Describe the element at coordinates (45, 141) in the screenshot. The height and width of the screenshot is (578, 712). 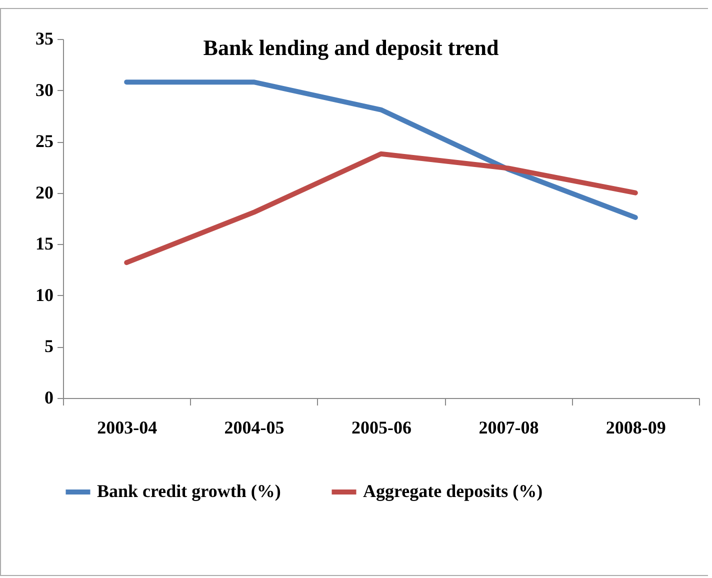
I see `y-tick-label: 25` at that location.